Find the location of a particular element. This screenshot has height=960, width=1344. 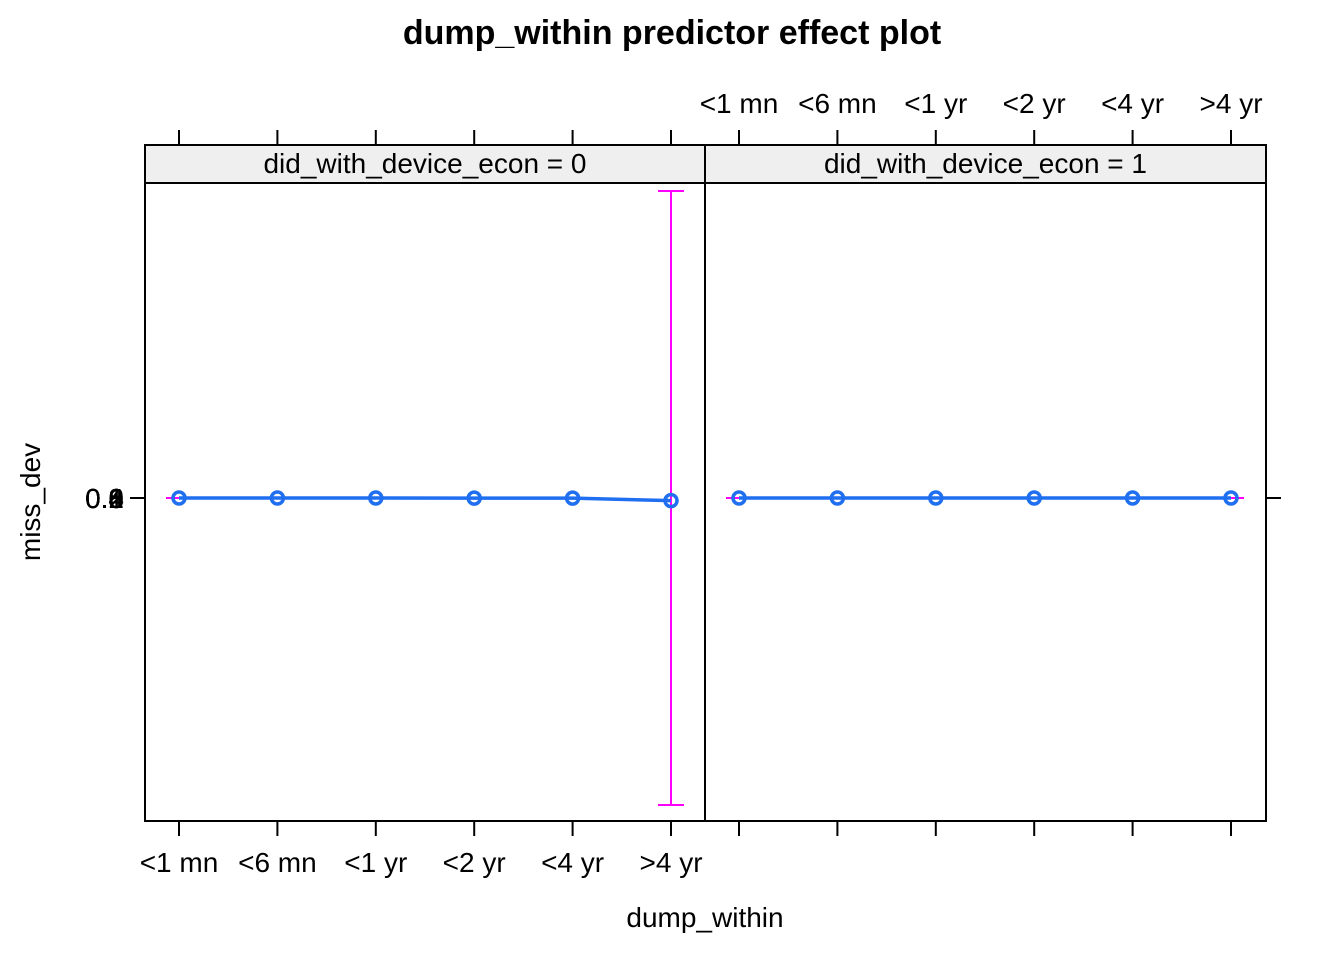

x-tick-label: <1 yr is located at coordinates (375, 862).